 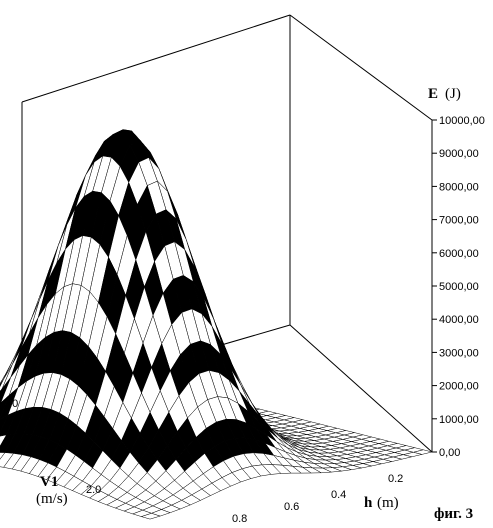 What do you see at coordinates (453, 94) in the screenshot?
I see `z-axis-unit: (J)` at bounding box center [453, 94].